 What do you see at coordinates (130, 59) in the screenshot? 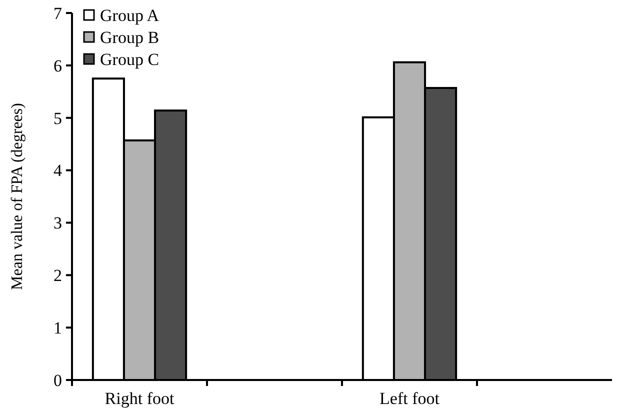
I see `legend-label: Group C` at bounding box center [130, 59].